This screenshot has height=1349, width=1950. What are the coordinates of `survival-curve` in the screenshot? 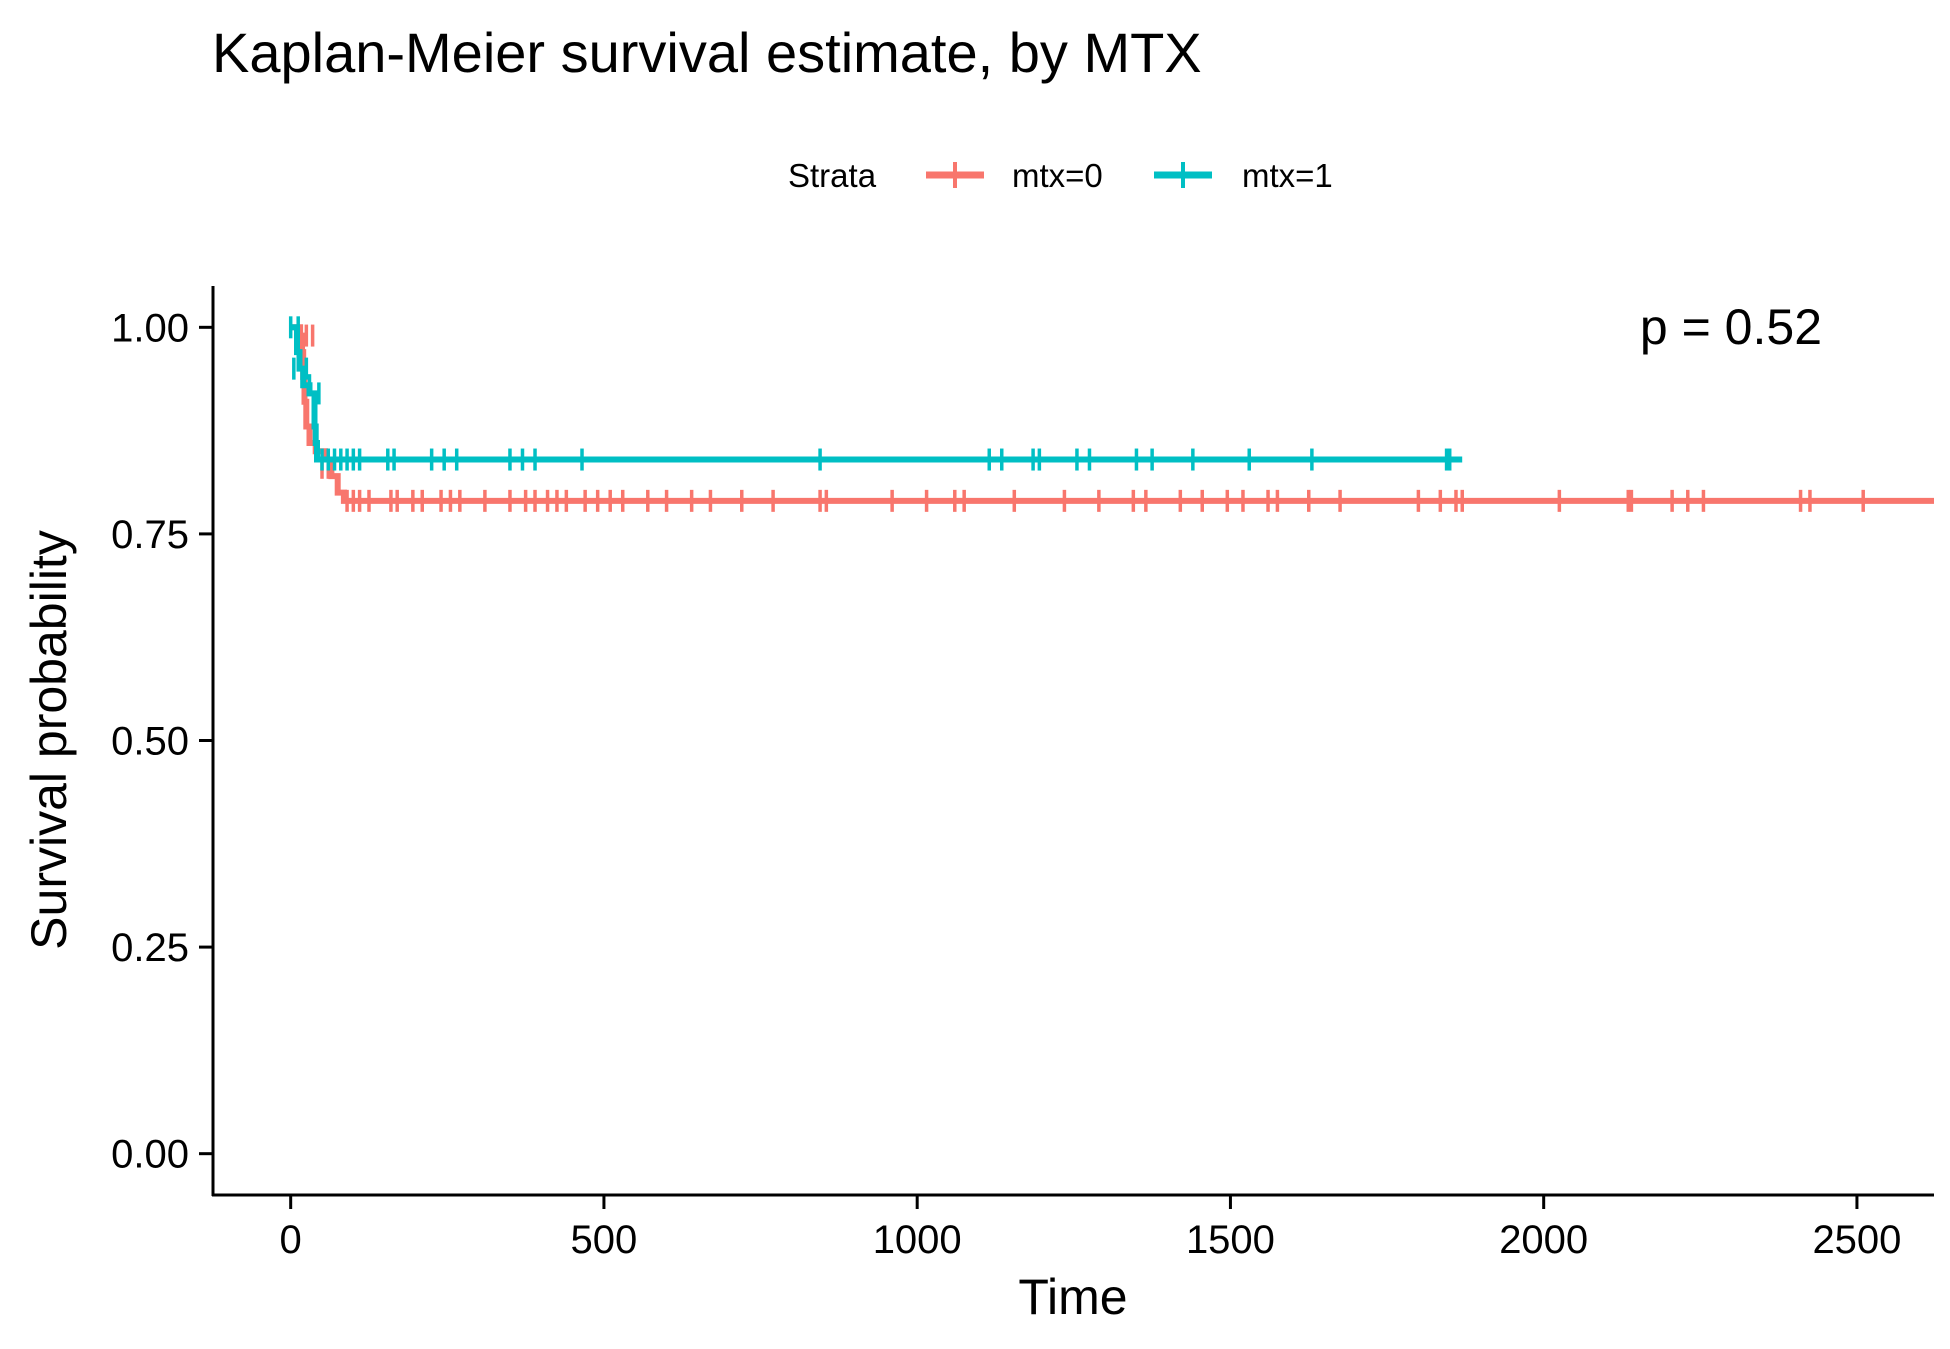 It's located at (876, 393).